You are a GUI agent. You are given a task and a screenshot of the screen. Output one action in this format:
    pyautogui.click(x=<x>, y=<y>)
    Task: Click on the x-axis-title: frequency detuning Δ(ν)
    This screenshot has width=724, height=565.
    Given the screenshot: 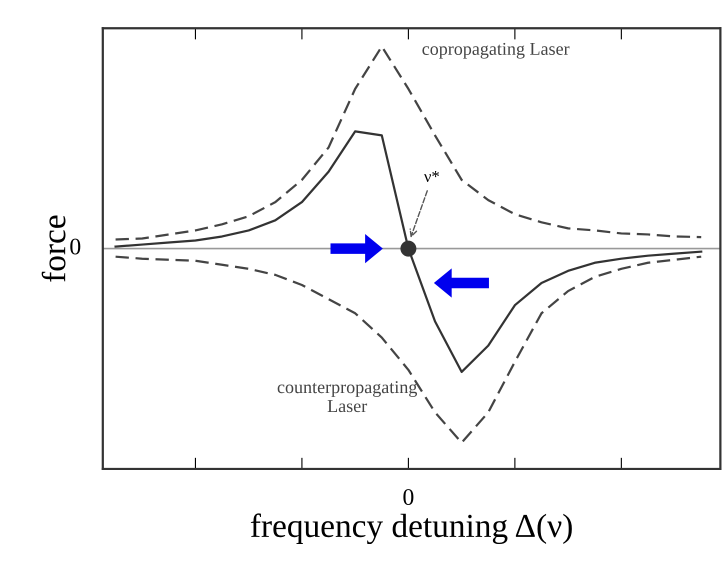 What is the action you would take?
    pyautogui.click(x=411, y=528)
    